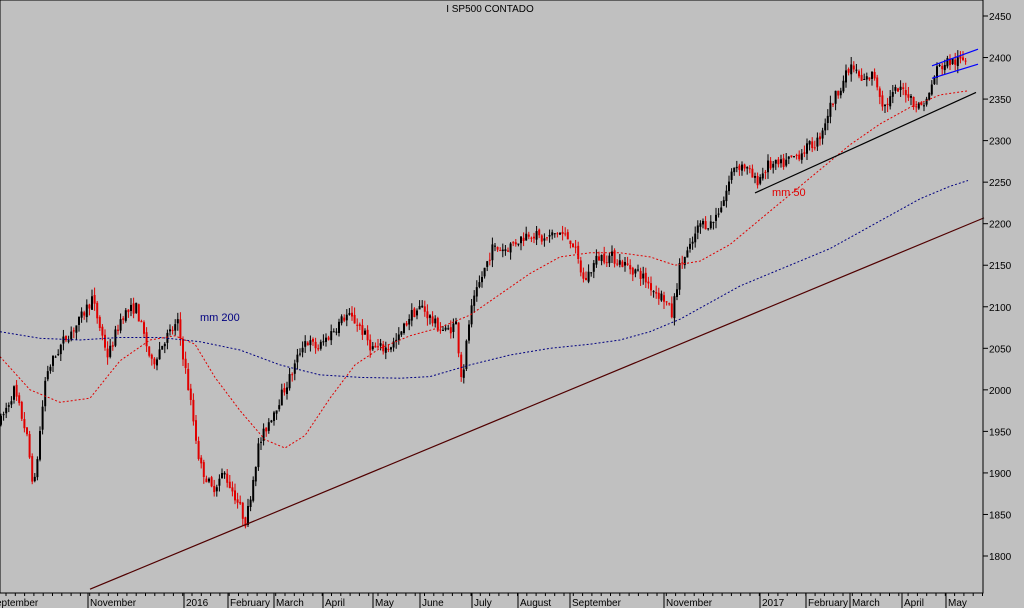 The image size is (1024, 608). What do you see at coordinates (384, 603) in the screenshot?
I see `x-tick-label: May` at bounding box center [384, 603].